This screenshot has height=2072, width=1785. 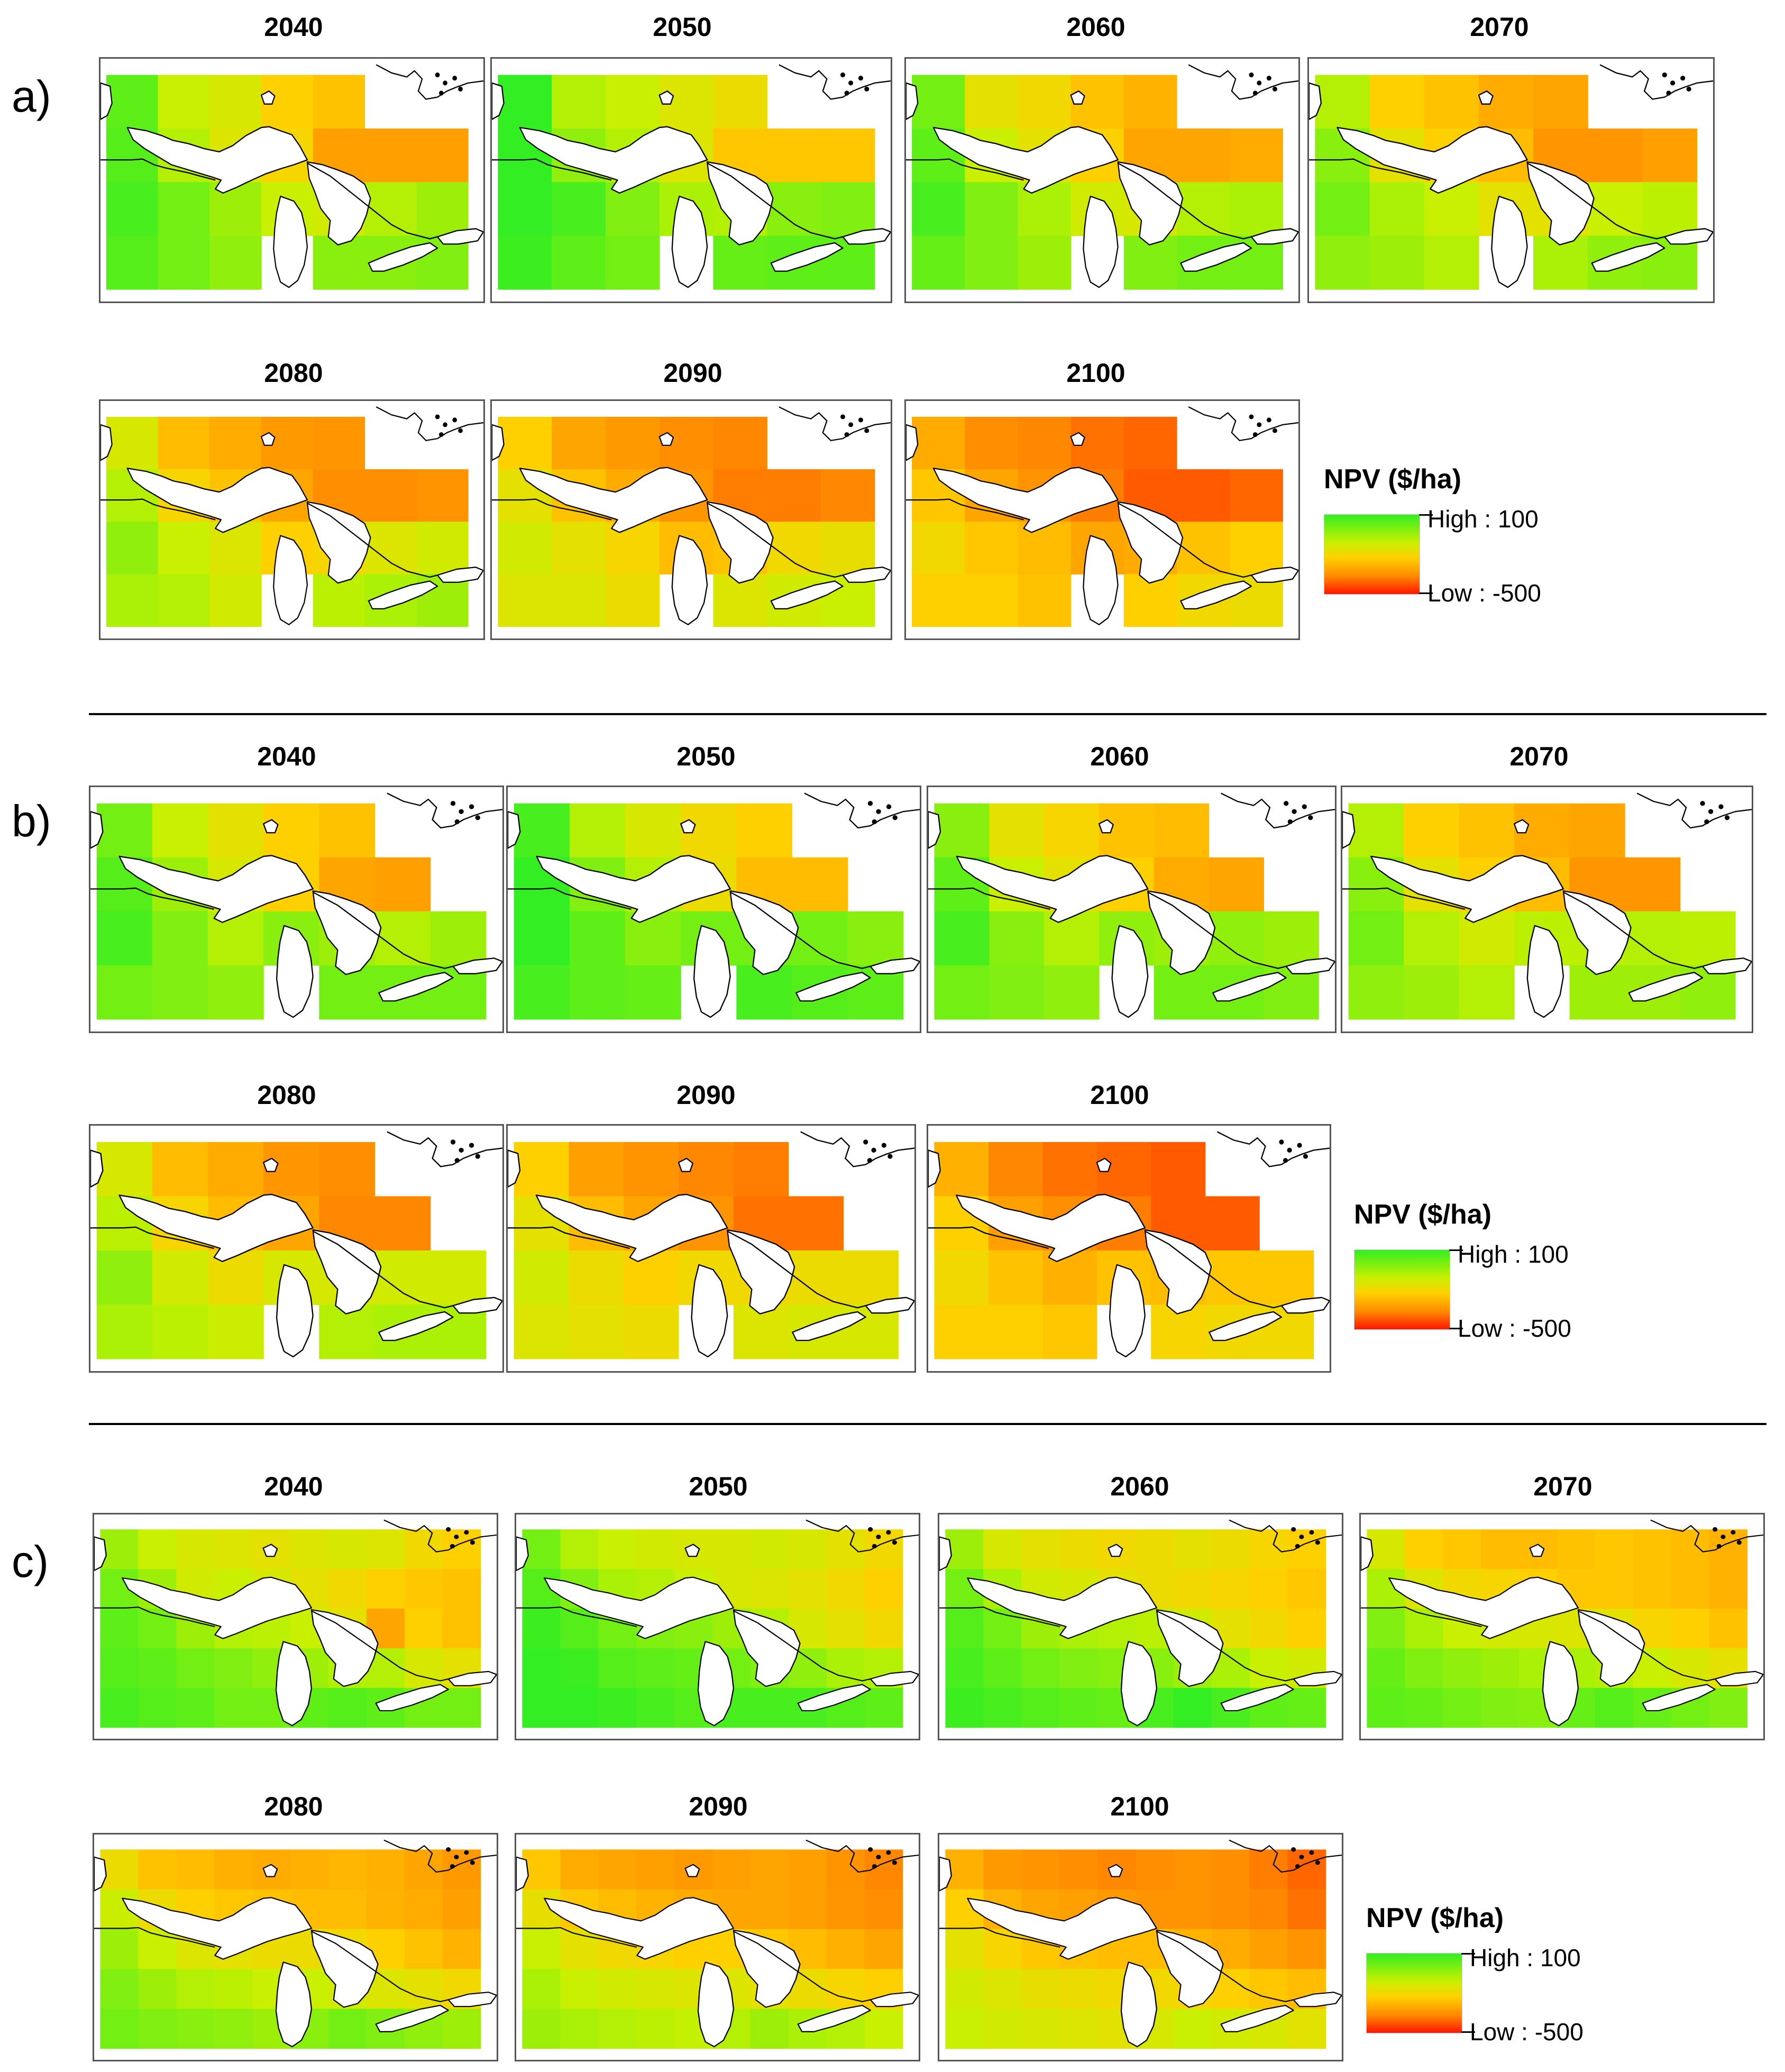 I want to click on legend-low-label: Low : -500, so click(x=1484, y=593).